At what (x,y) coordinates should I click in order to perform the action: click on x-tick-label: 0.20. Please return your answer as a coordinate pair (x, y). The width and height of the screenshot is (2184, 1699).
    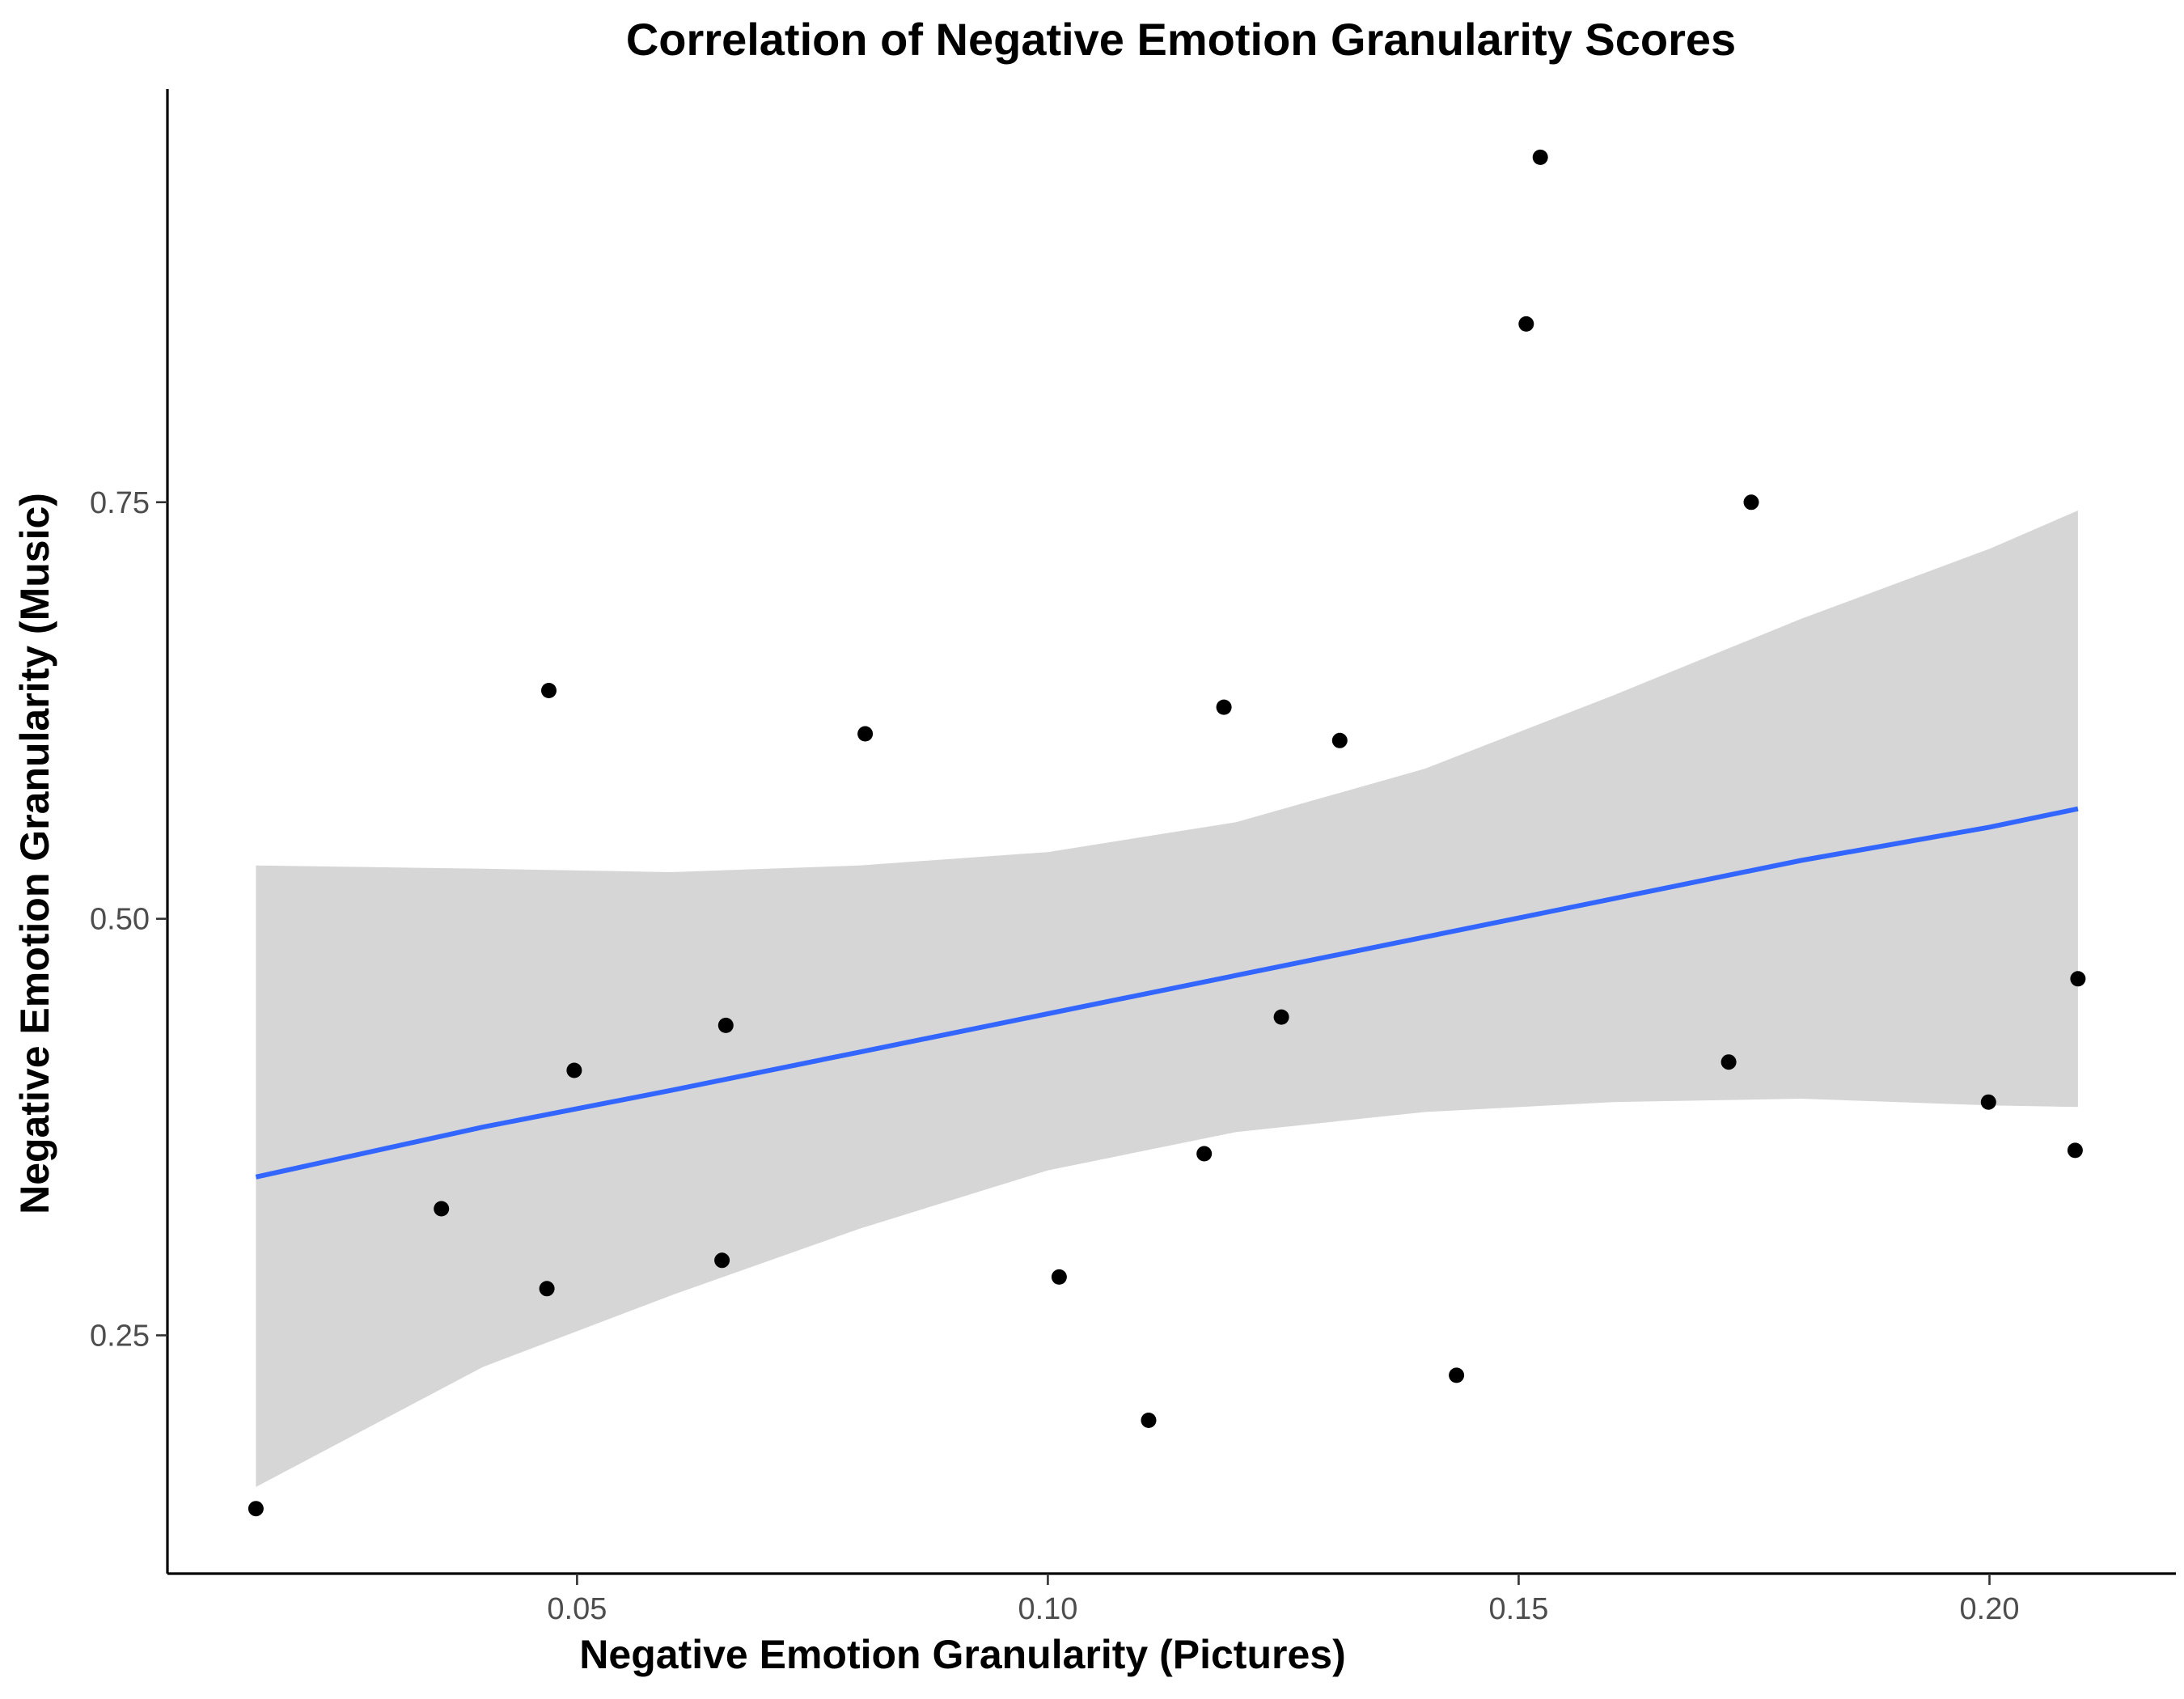
    Looking at the image, I should click on (1990, 1609).